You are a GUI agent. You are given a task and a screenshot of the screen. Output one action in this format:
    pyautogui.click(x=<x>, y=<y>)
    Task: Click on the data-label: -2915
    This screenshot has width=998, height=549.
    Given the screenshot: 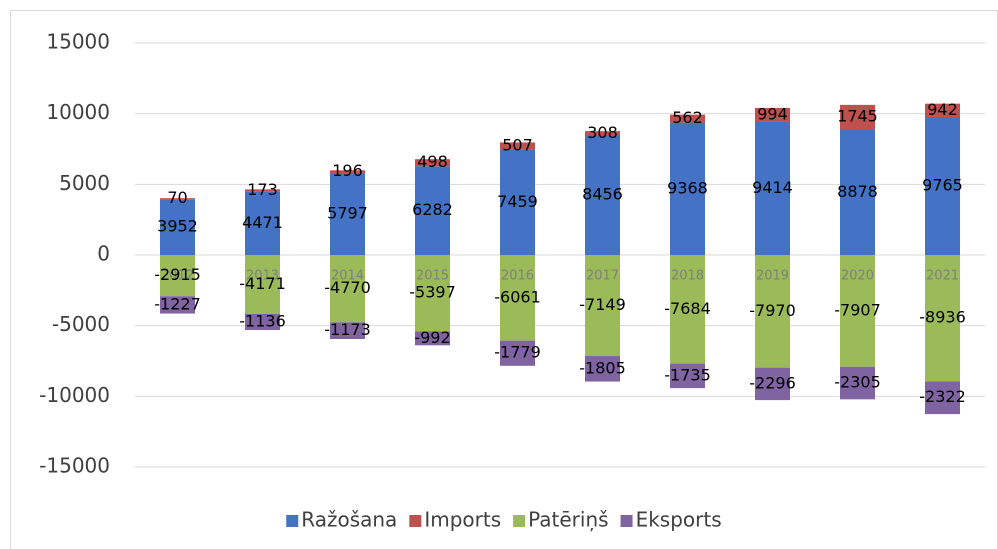 What is the action you would take?
    pyautogui.click(x=177, y=274)
    